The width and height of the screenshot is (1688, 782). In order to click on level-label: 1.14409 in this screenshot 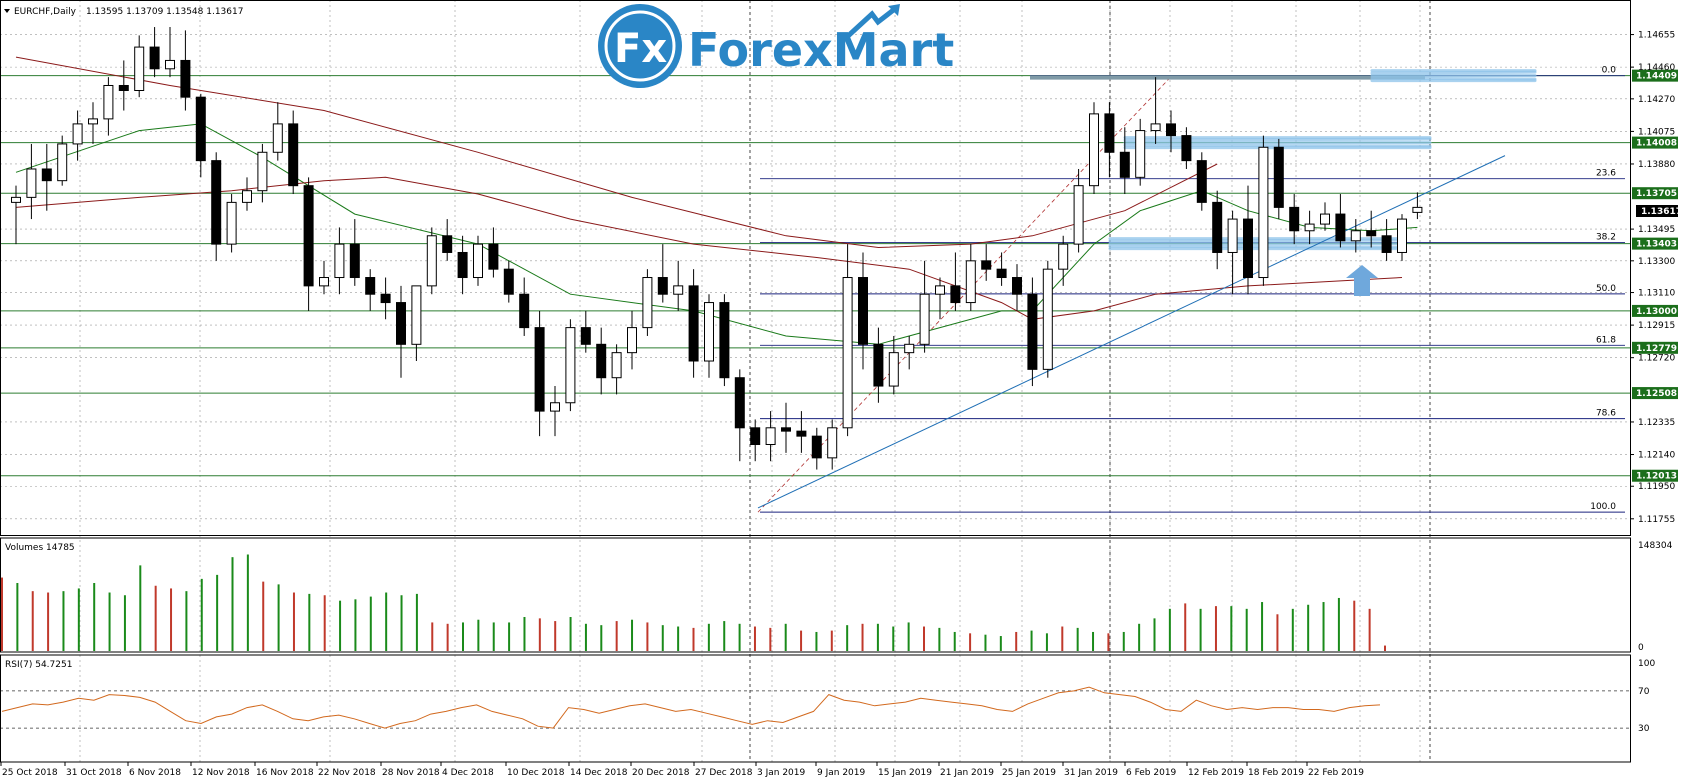, I will do `click(1656, 77)`.